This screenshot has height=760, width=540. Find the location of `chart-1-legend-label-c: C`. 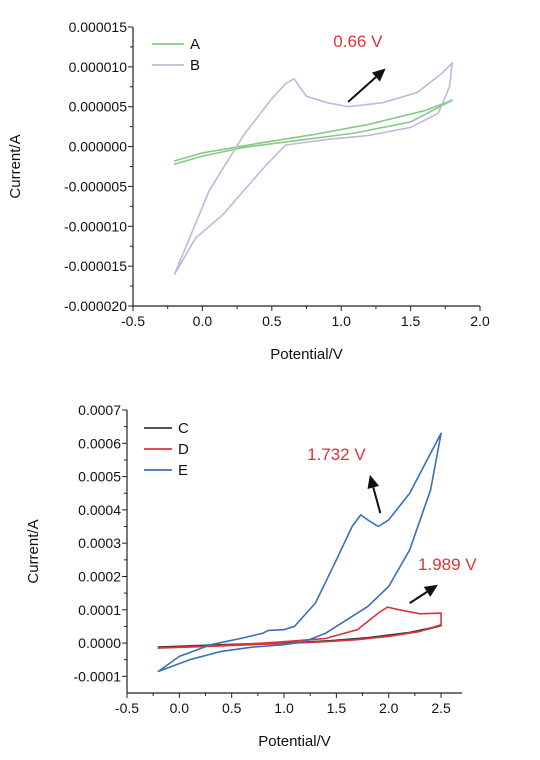

chart-1-legend-label-c: C is located at coordinates (183, 428).